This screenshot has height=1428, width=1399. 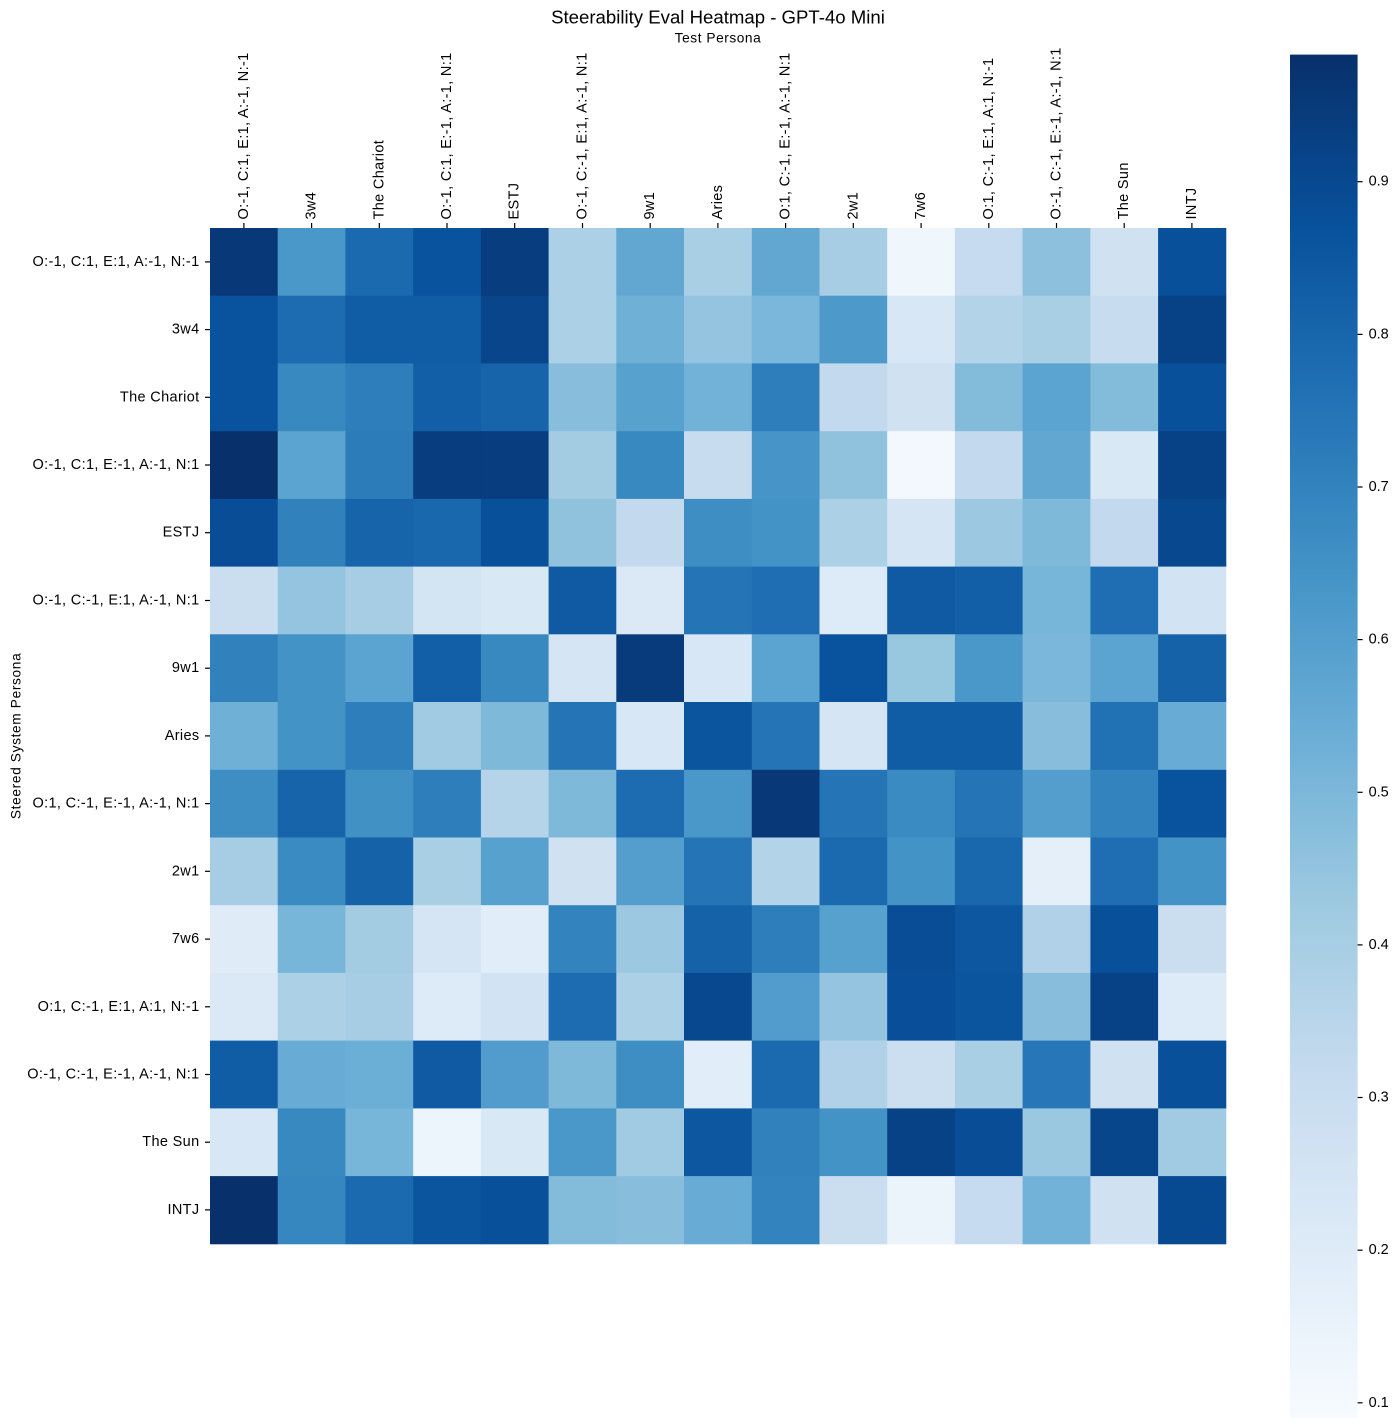 I want to click on svg-text: 0.5, so click(x=1379, y=792).